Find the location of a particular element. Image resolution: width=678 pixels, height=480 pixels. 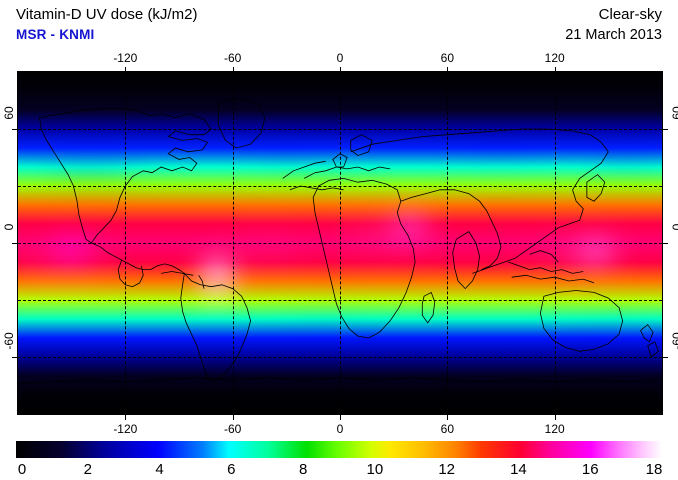

colorbar is located at coordinates (339, 449).